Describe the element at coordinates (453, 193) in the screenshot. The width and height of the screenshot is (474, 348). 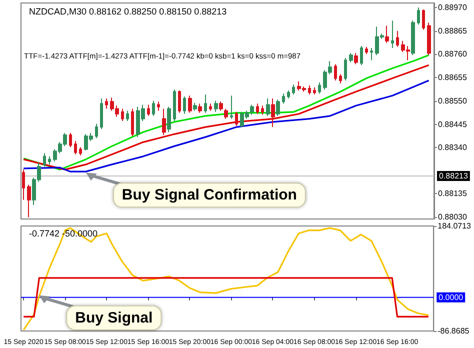
I see `y-tick-label: 0.88135` at that location.